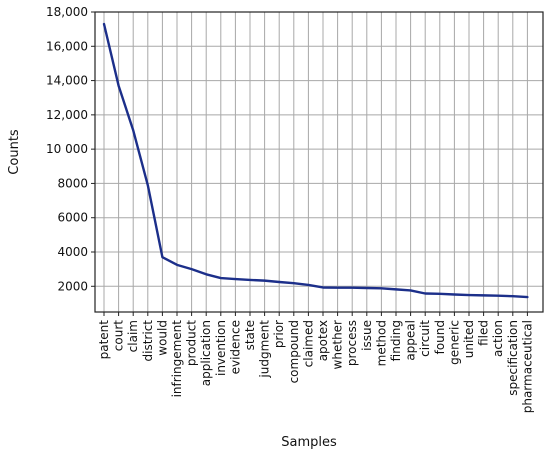  Describe the element at coordinates (14, 152) in the screenshot. I see `y-axis-title: Counts` at that location.